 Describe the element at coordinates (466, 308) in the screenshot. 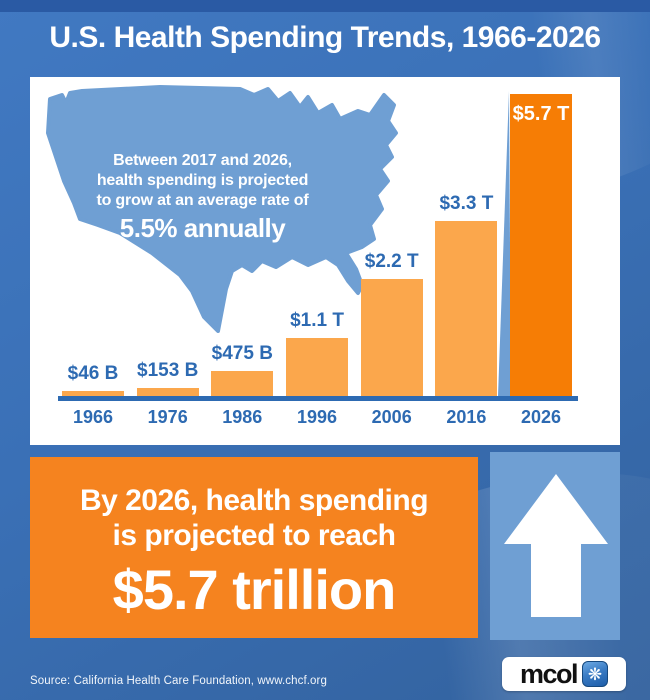

I see `bar-2016` at that location.